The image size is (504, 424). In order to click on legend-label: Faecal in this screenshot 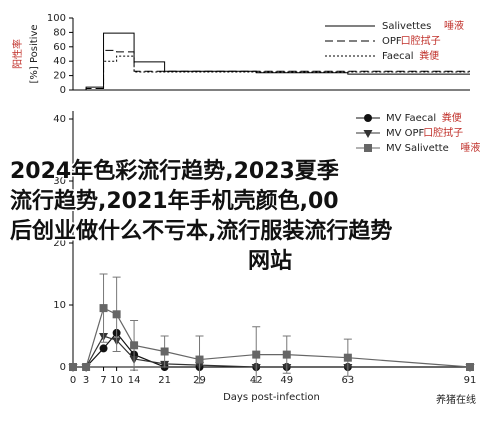, I will do `click(398, 56)`.